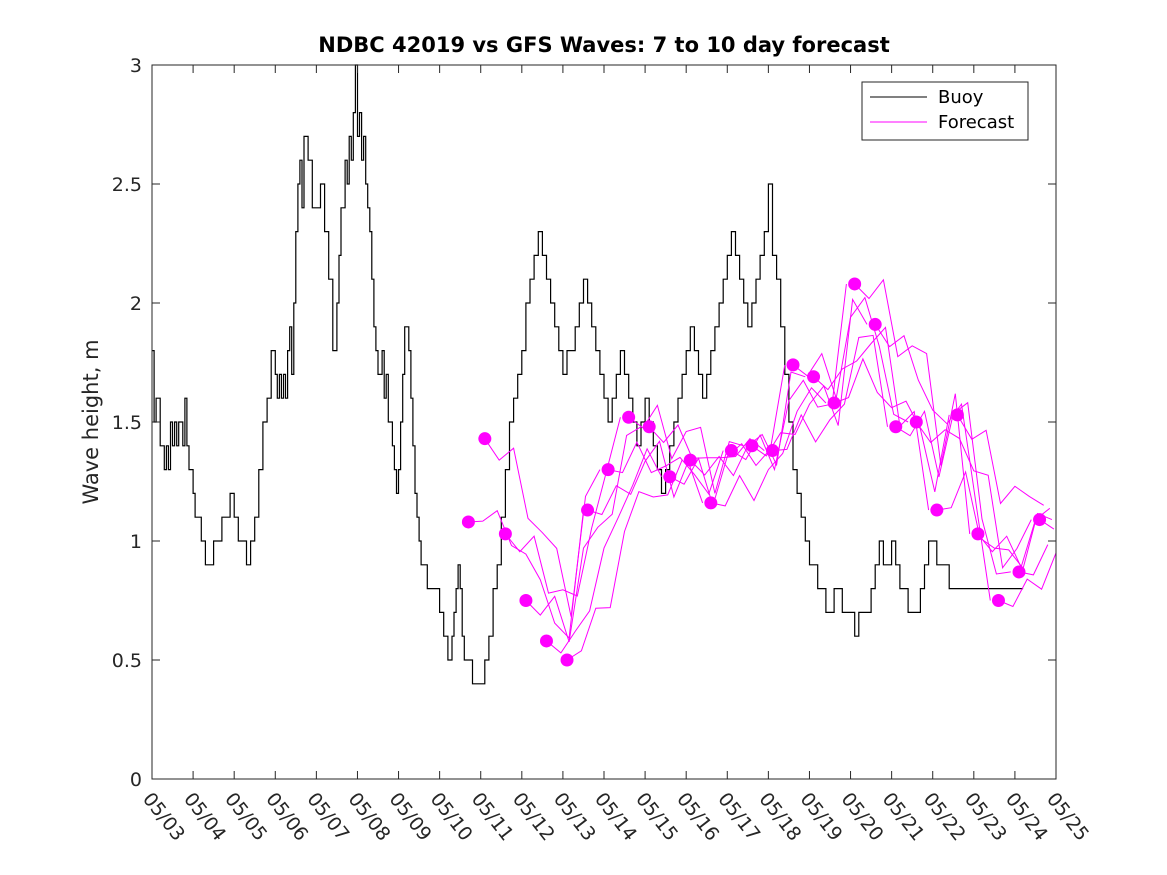 The width and height of the screenshot is (1167, 875). I want to click on y-axis-label: Wave height, m, so click(91, 421).